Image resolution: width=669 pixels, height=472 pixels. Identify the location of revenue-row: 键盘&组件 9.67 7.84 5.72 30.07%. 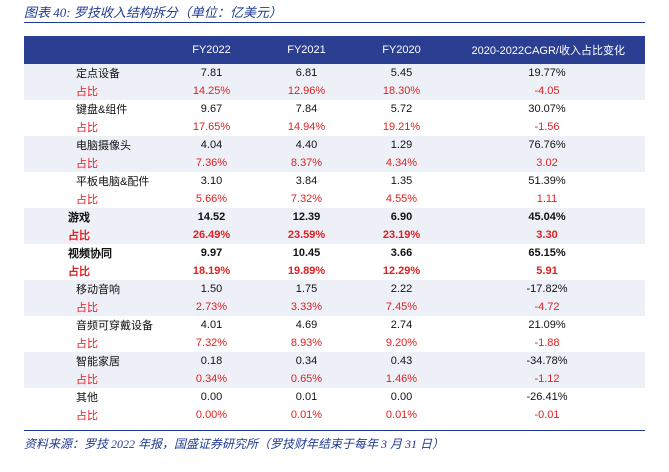
(334, 109).